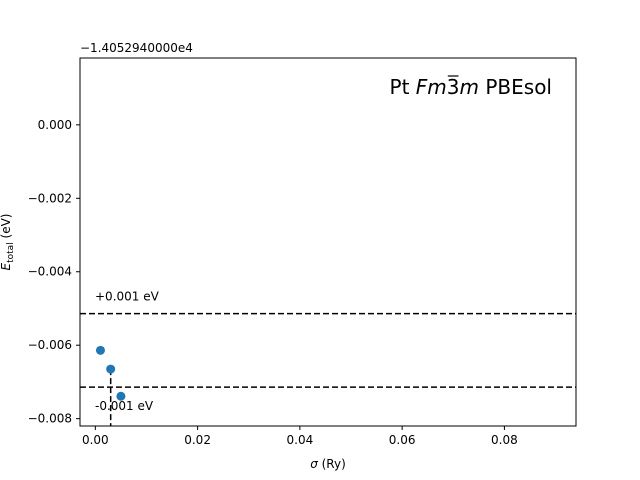 This screenshot has width=640, height=480. Describe the element at coordinates (402, 440) in the screenshot. I see `x-tick-label: 0.06` at that location.